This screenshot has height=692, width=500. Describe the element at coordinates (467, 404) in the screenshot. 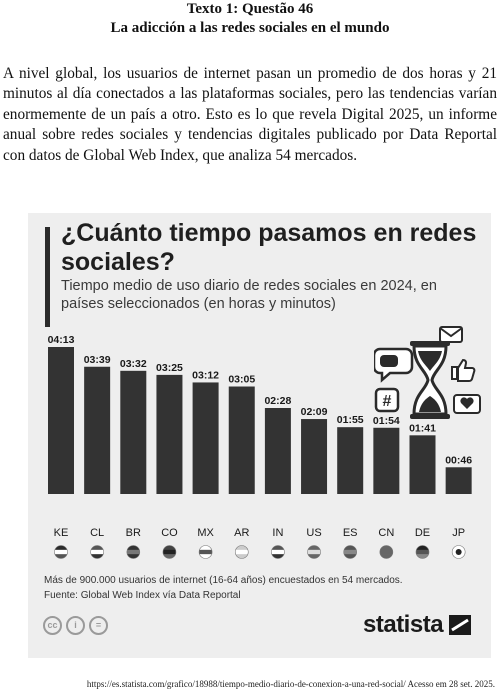

I see `heart-icon` at that location.